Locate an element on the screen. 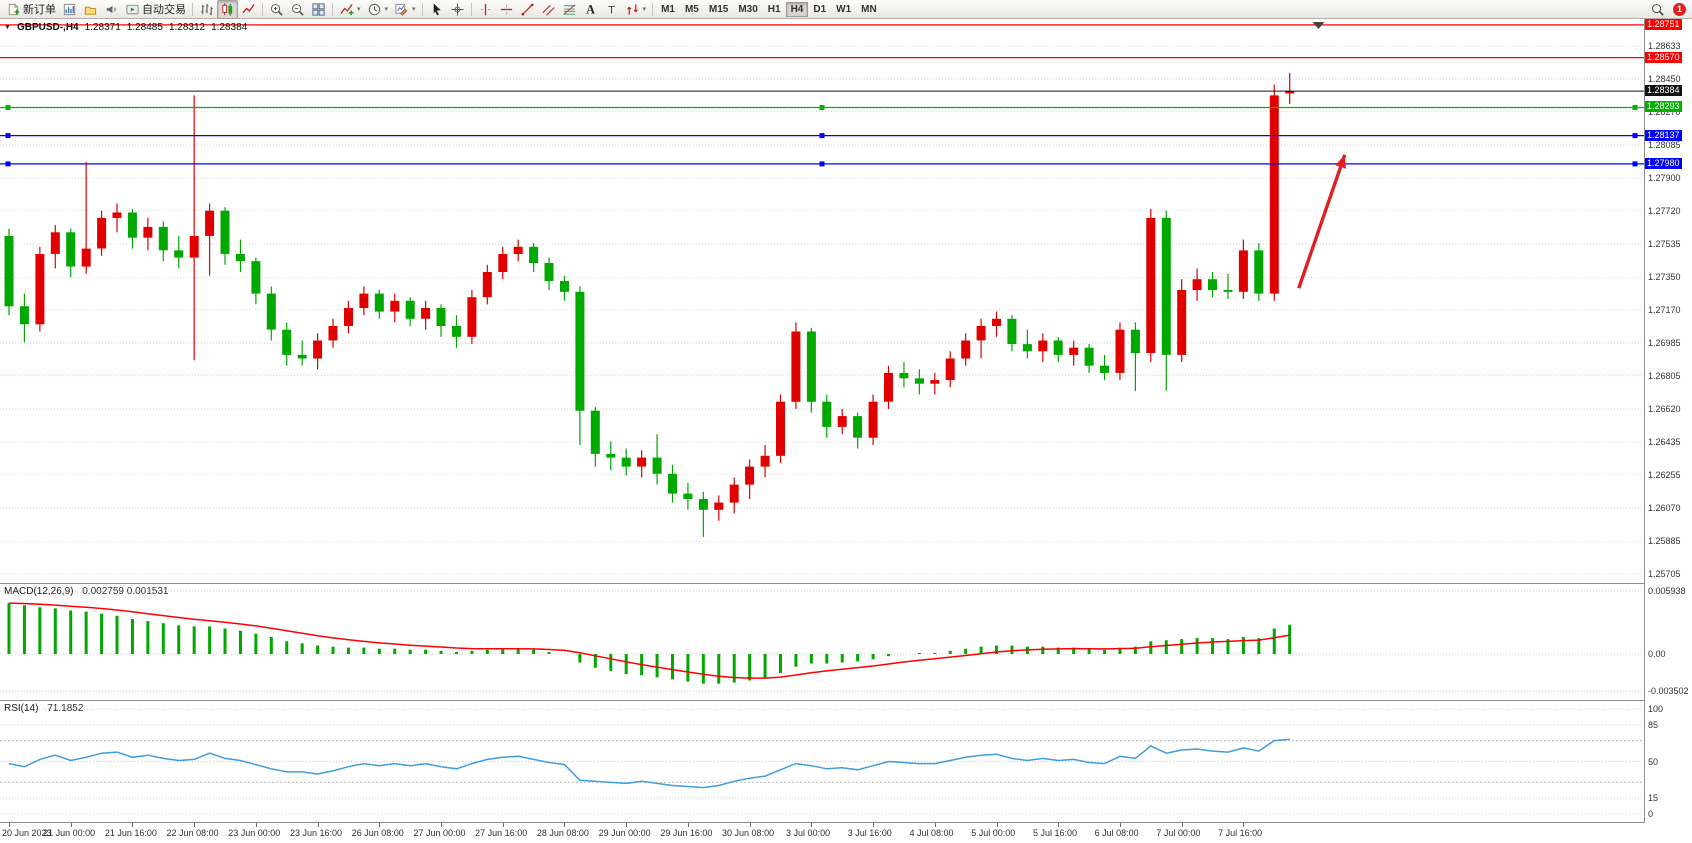 This screenshot has width=1692, height=843. timeframe-button-d1: D1 is located at coordinates (820, 9).